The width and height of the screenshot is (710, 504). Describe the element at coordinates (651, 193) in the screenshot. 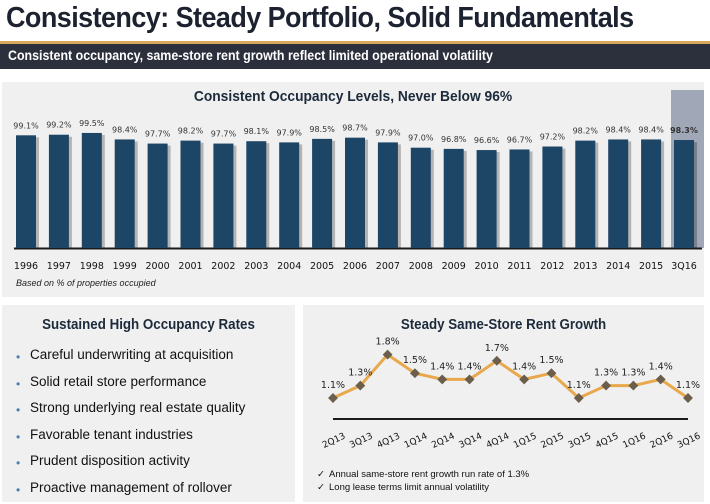

I see `bar-2015` at that location.